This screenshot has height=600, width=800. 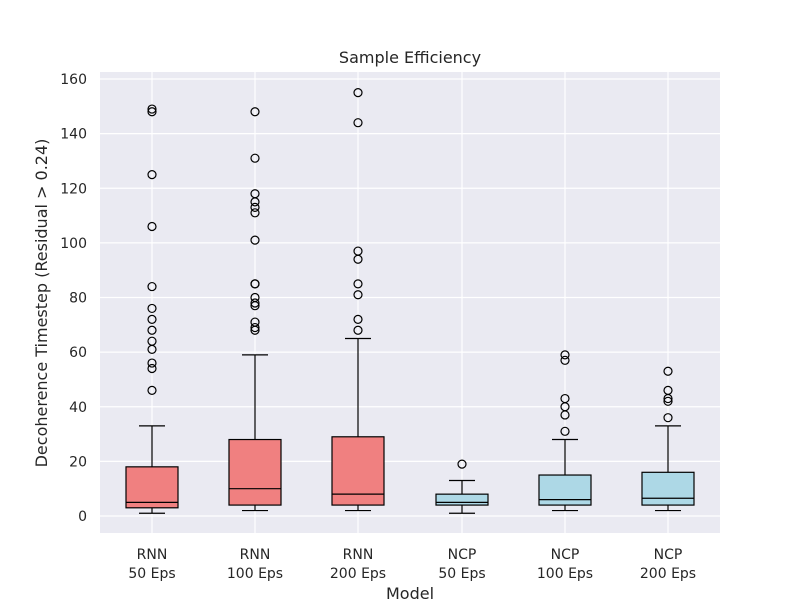 I want to click on y-tick-label: 160, so click(x=73, y=80).